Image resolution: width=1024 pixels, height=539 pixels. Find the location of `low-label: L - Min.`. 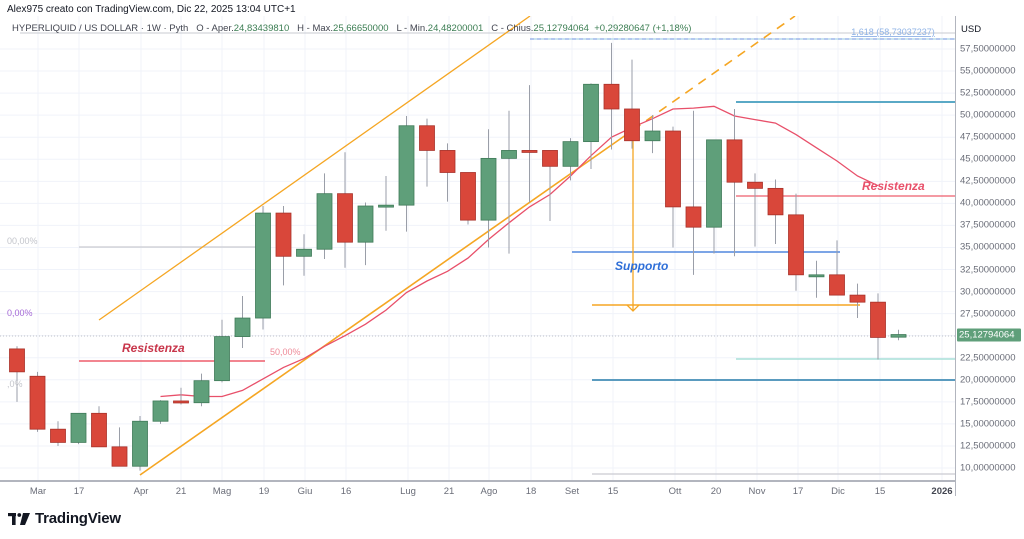

low-label: L - Min. is located at coordinates (412, 28).